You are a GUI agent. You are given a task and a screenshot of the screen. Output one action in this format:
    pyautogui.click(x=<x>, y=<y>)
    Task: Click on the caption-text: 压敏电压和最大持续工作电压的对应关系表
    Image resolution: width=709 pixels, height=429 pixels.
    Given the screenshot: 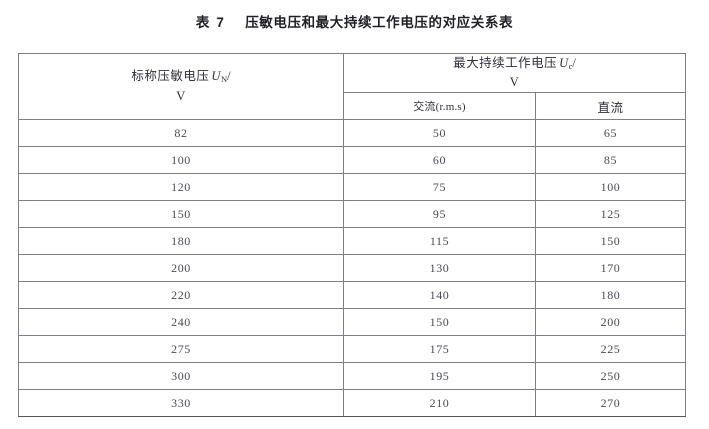 What is the action you would take?
    pyautogui.click(x=379, y=22)
    